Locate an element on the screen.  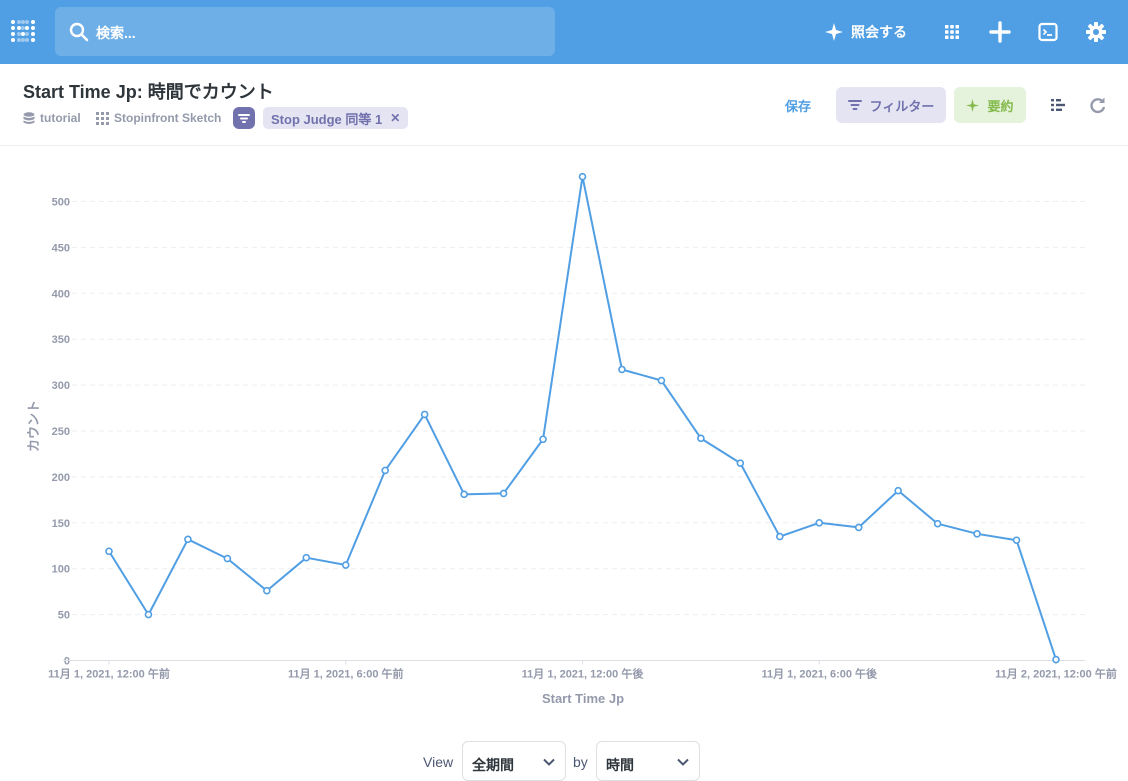
add-plus-icon is located at coordinates (1000, 32).